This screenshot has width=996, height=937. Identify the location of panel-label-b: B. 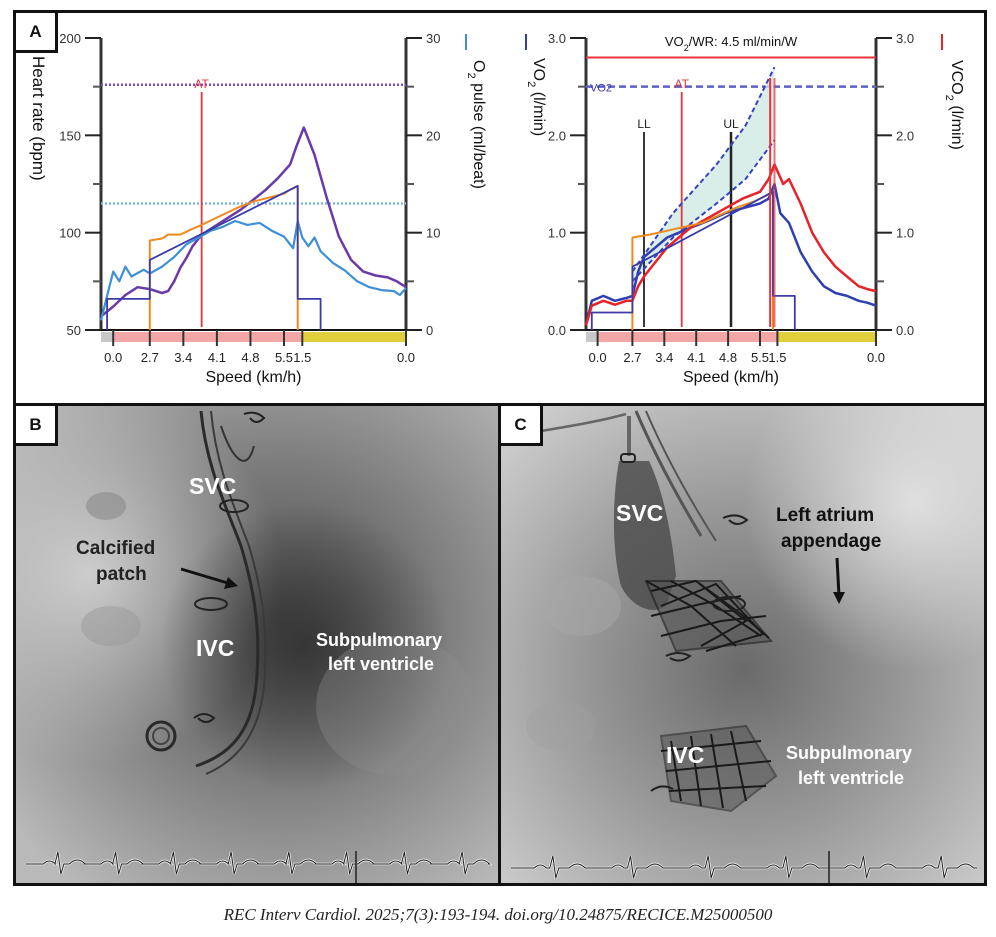
(37, 426).